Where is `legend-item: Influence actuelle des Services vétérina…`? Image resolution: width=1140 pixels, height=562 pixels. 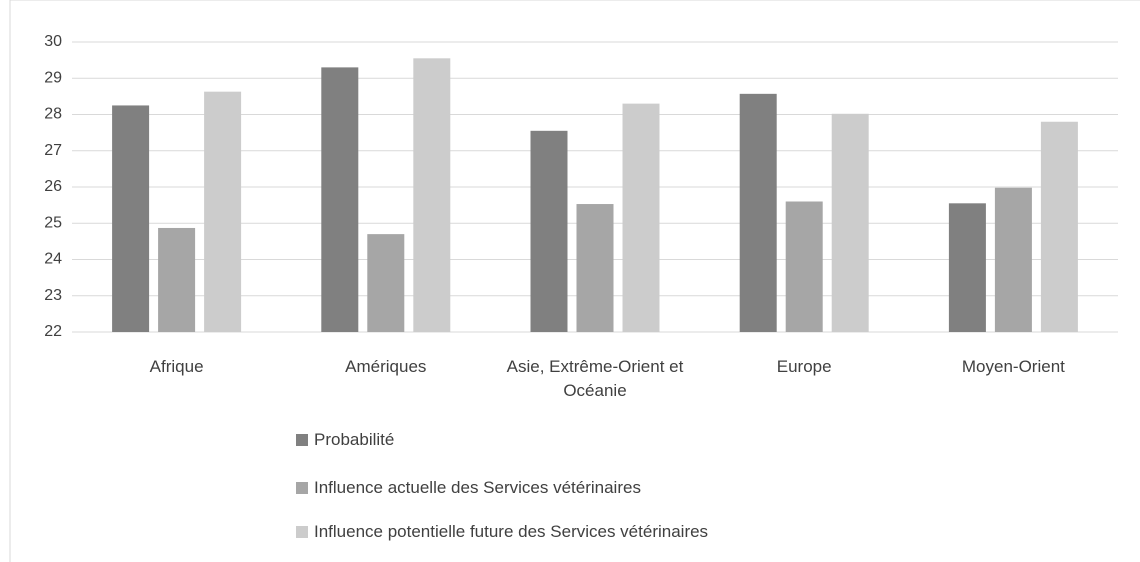 legend-item: Influence actuelle des Services vétérina… is located at coordinates (468, 488).